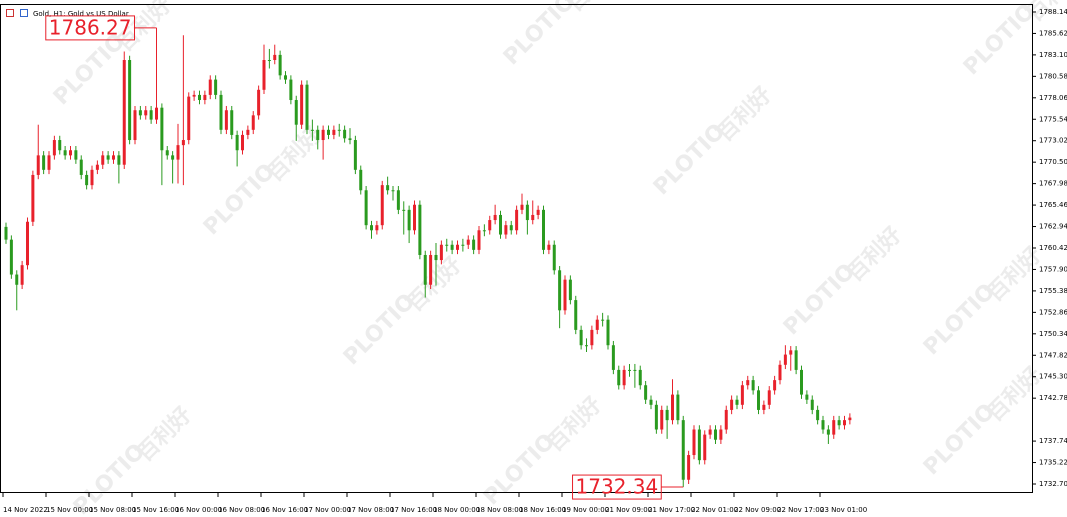 The width and height of the screenshot is (1067, 517). Describe the element at coordinates (198, 510) in the screenshot. I see `x-tick-label: 16 Nov 00:00` at that location.